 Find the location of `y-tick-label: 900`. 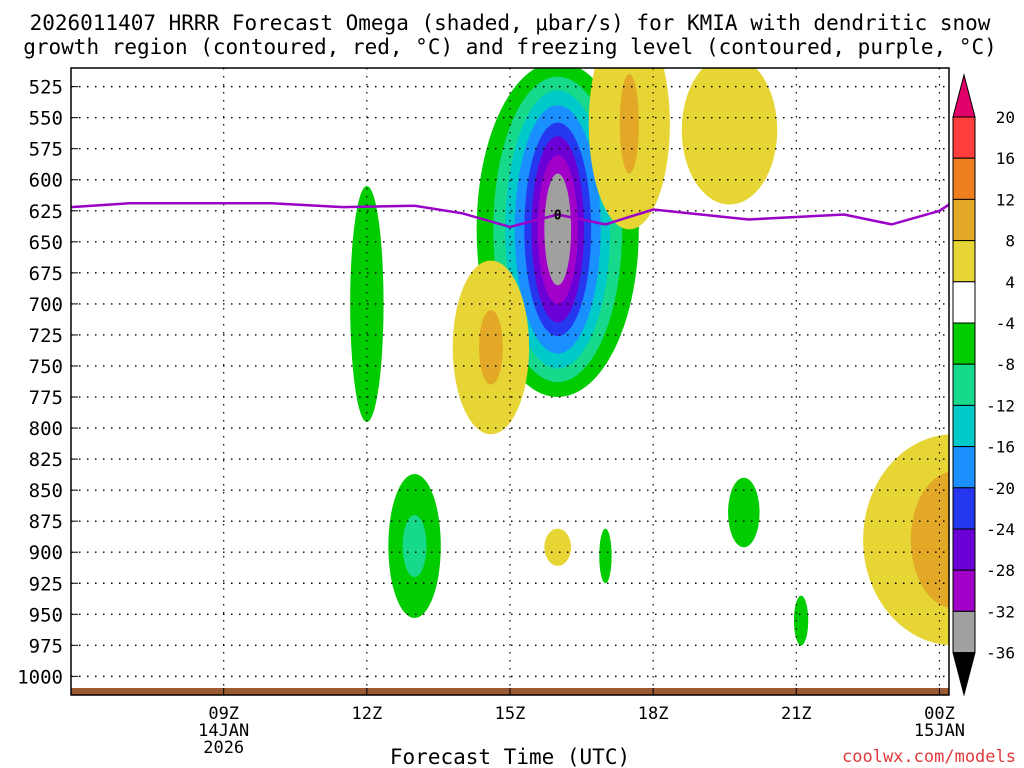

y-tick-label: 900 is located at coordinates (46, 553).